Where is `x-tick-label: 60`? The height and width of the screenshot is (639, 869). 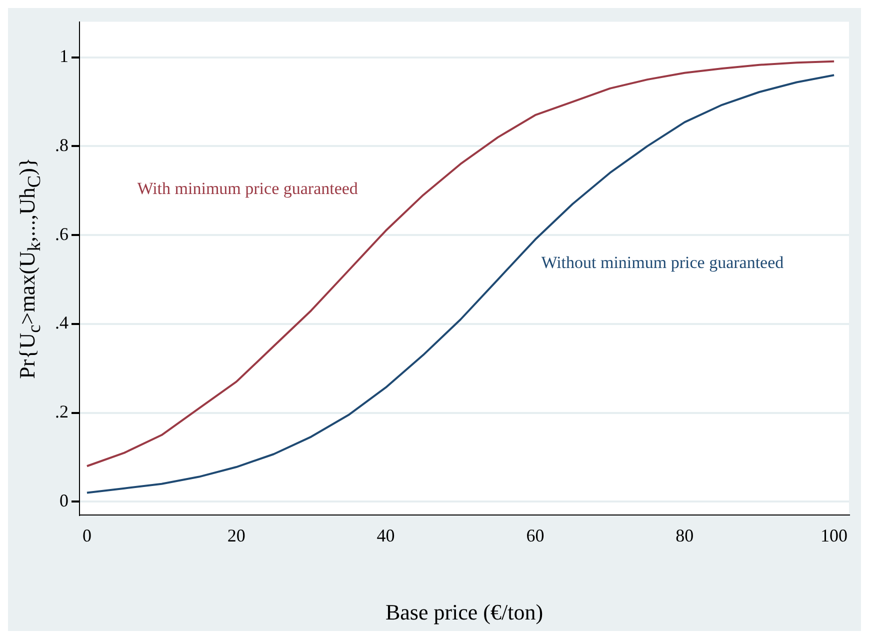
x-tick-label: 60 is located at coordinates (535, 536).